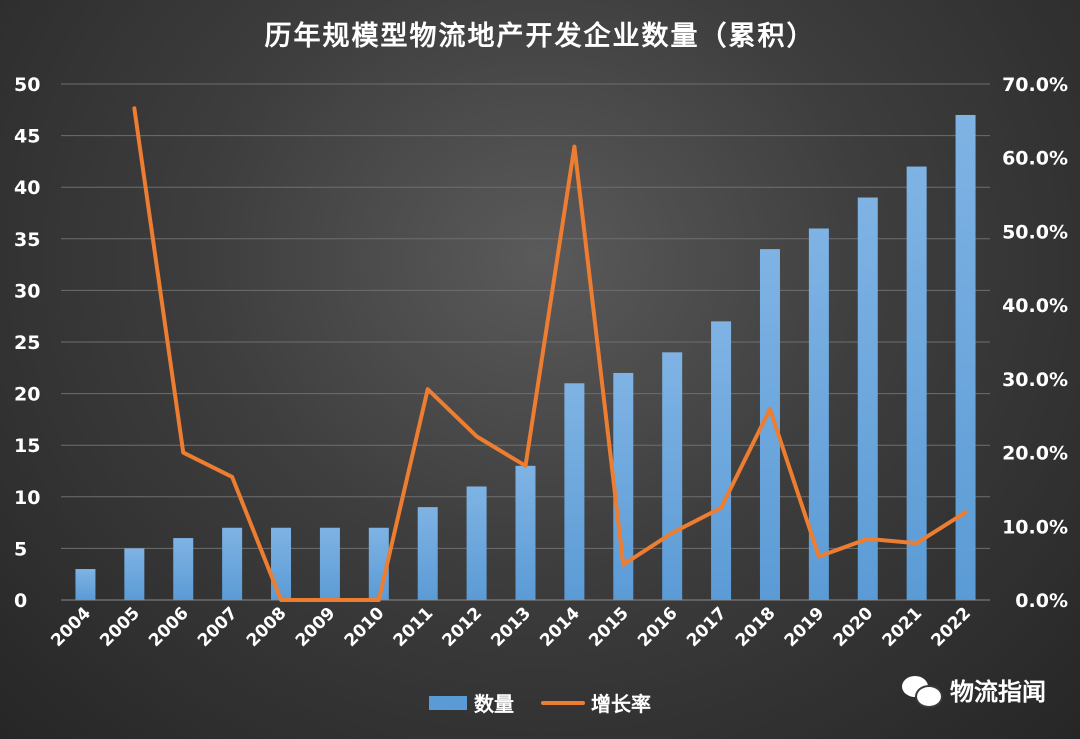 Image resolution: width=1080 pixels, height=739 pixels. I want to click on x-axis-tick-label: 2021, so click(903, 627).